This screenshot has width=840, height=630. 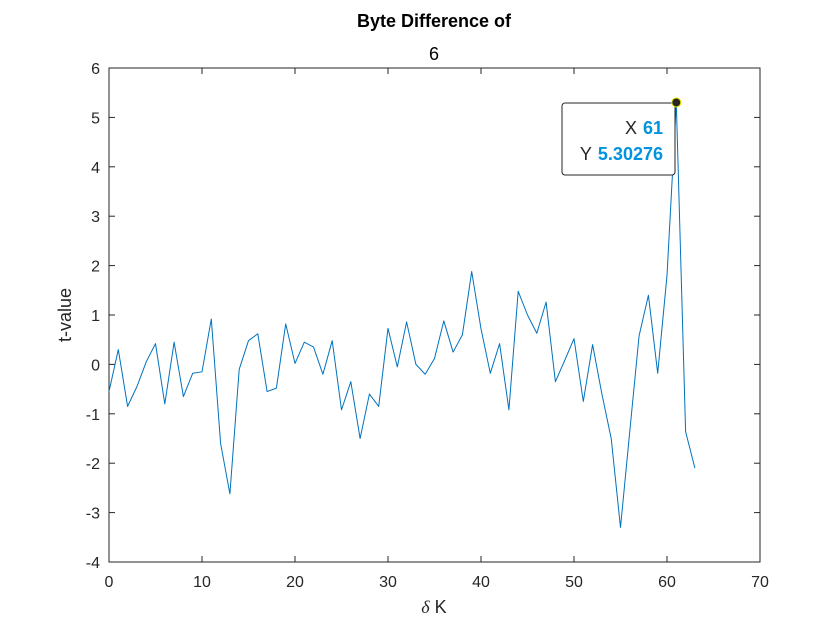 I want to click on datatip-y-key: Y, so click(x=586, y=154).